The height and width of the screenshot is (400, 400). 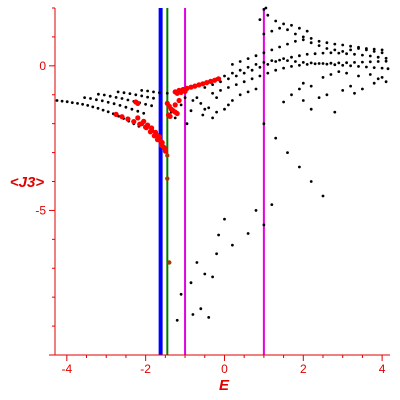 I want to click on x-tick-label: 0, so click(x=224, y=369).